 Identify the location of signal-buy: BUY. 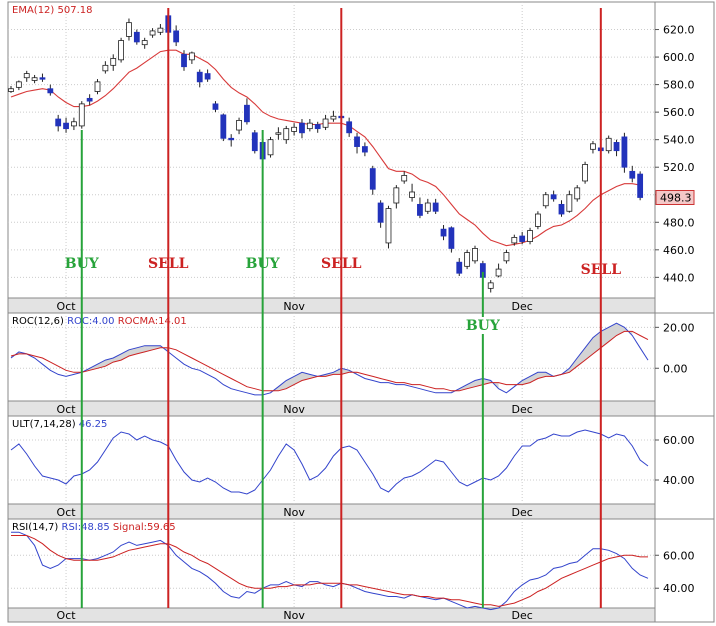
(482, 440).